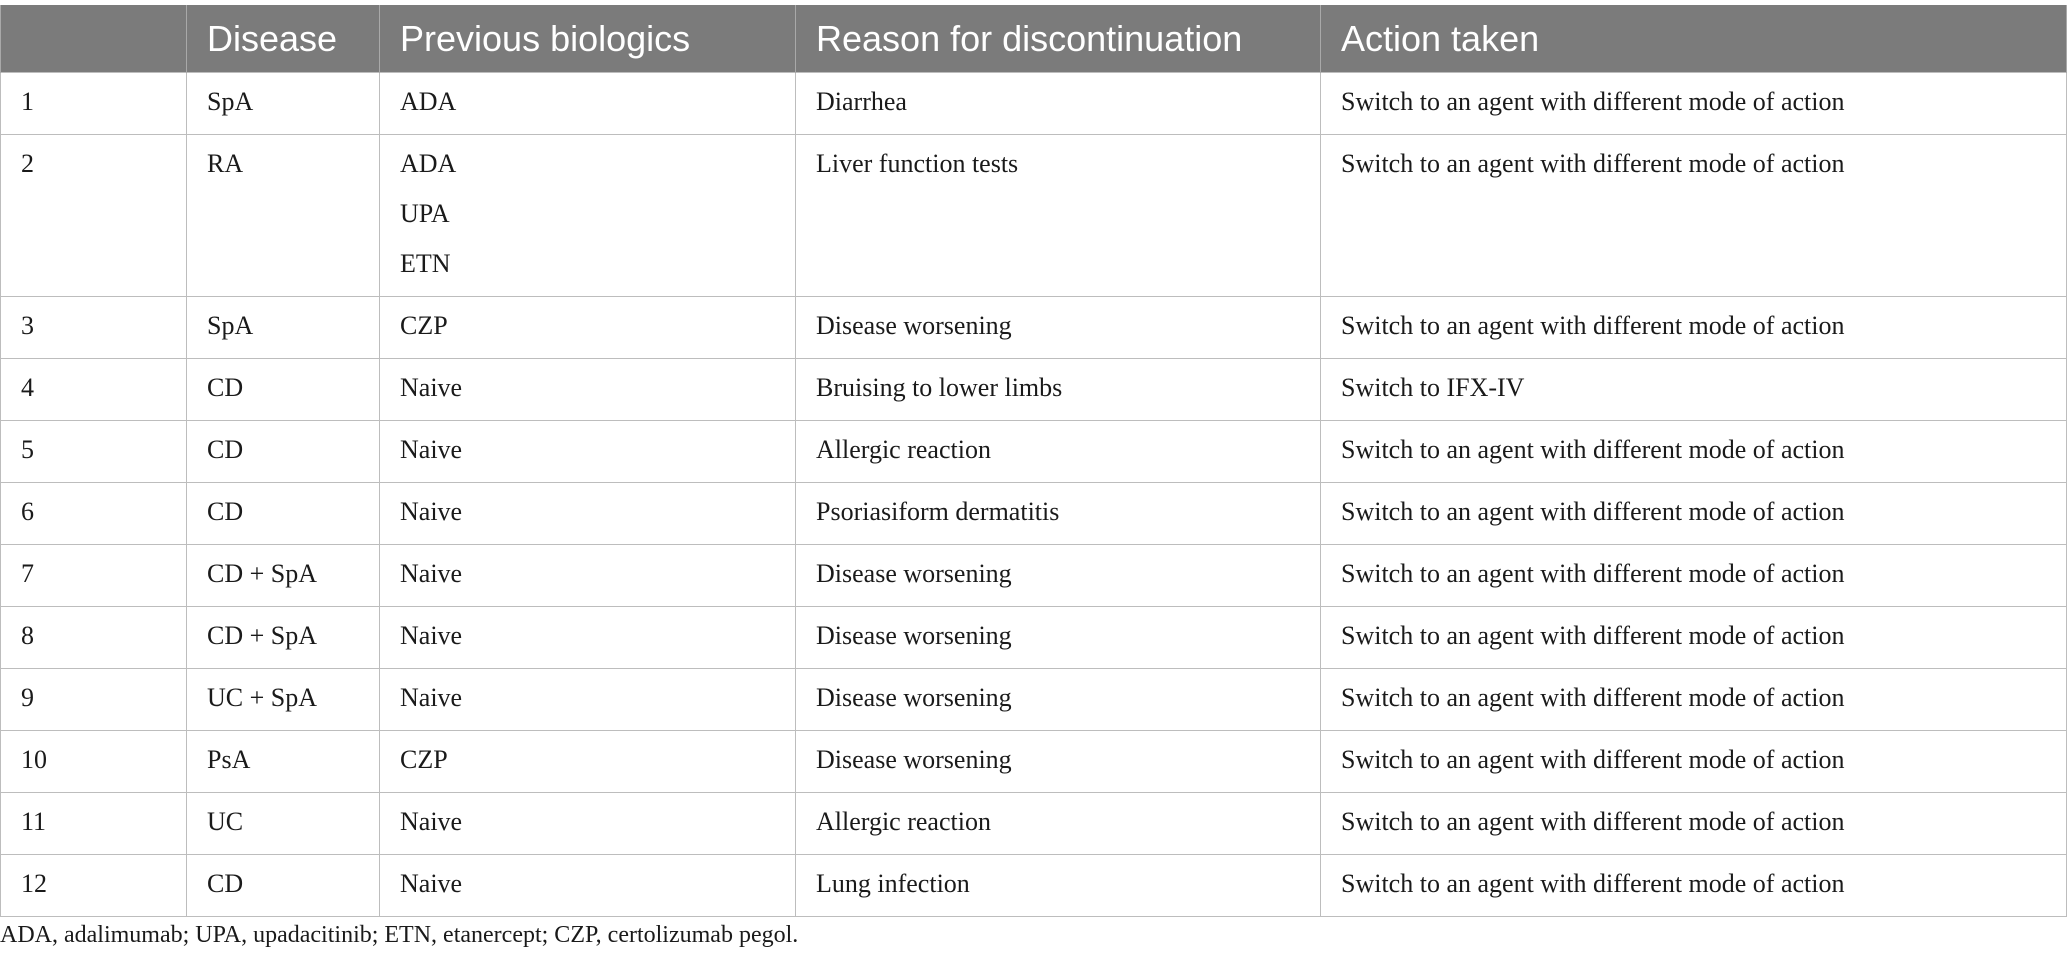  Describe the element at coordinates (587, 39) in the screenshot. I see `header-previous-biologics: Previous biologics` at that location.